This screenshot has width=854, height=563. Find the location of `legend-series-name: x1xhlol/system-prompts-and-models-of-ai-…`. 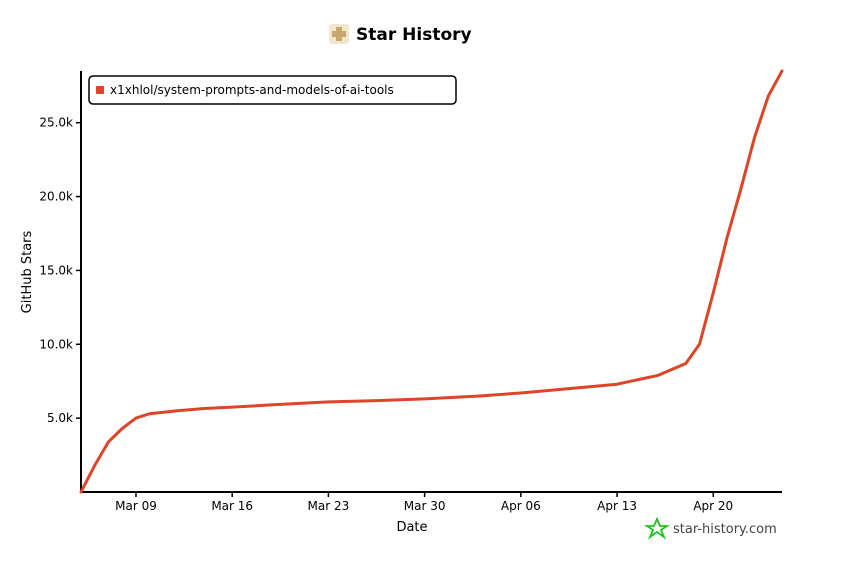

legend-series-name: x1xhlol/system-prompts-and-models-of-ai-… is located at coordinates (252, 90).